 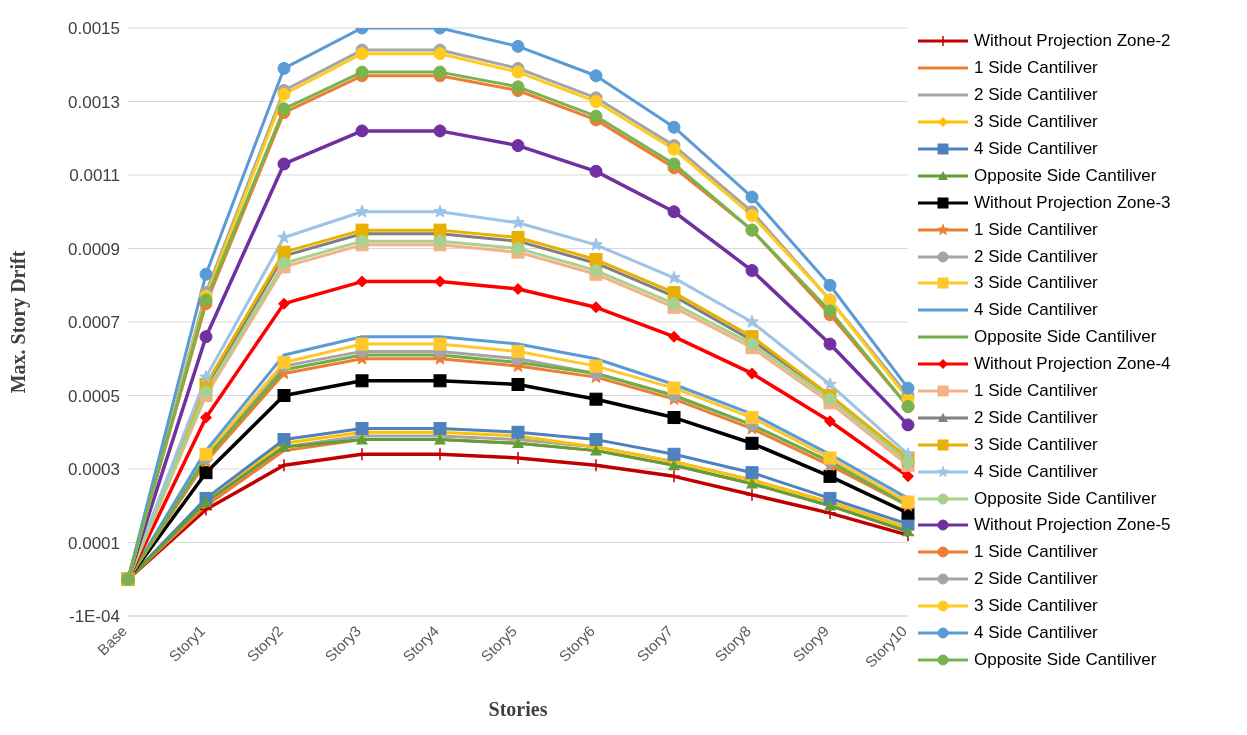 I want to click on y-axis-title: Max. Story Drift, so click(x=19, y=322).